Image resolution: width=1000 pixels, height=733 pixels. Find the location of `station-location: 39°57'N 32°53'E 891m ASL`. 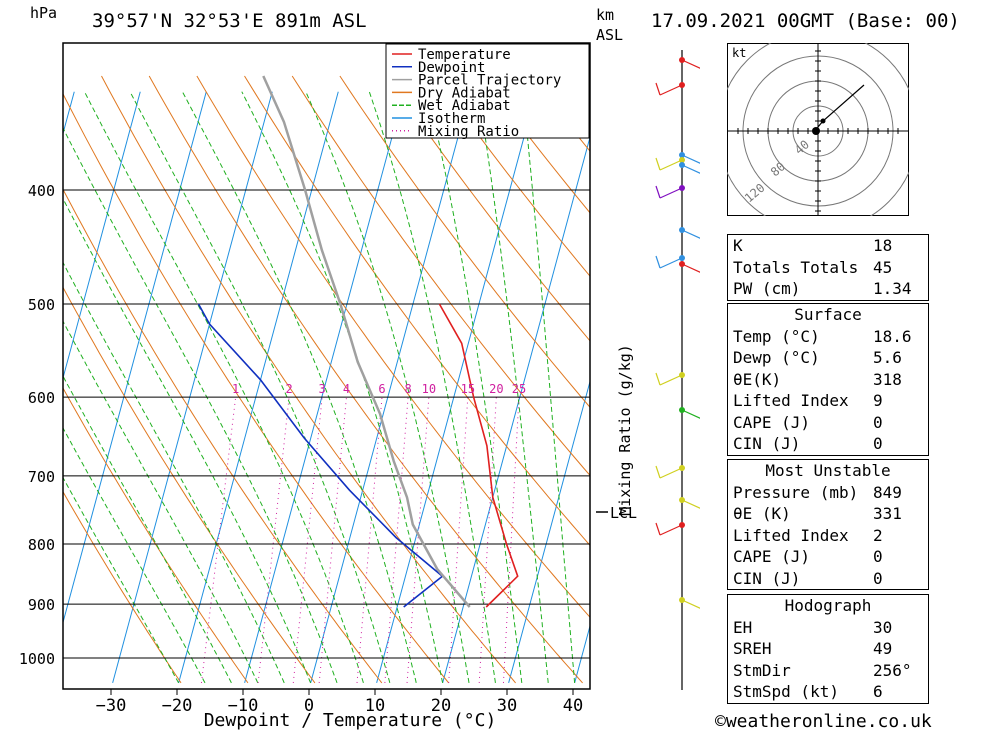

station-location: 39°57'N 32°53'E 891m ASL is located at coordinates (229, 21).